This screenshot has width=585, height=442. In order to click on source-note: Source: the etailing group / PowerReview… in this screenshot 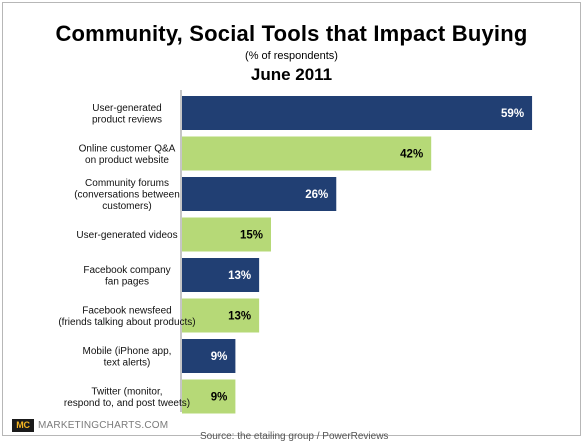, I will do `click(294, 436)`.